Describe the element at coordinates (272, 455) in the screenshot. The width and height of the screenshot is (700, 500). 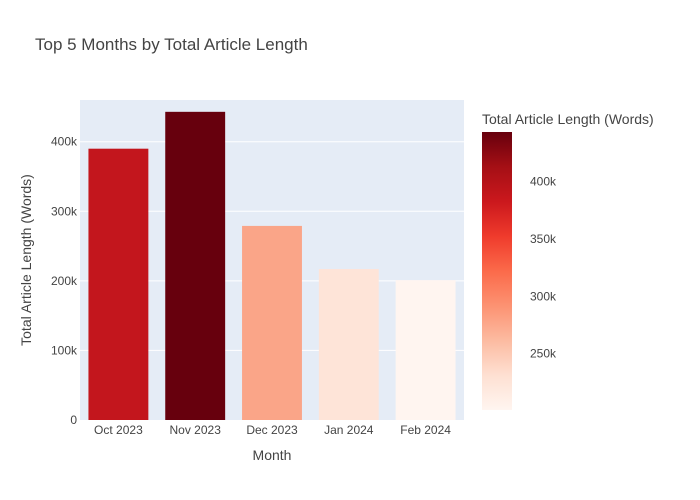
I see `x-axis-label: Month` at that location.